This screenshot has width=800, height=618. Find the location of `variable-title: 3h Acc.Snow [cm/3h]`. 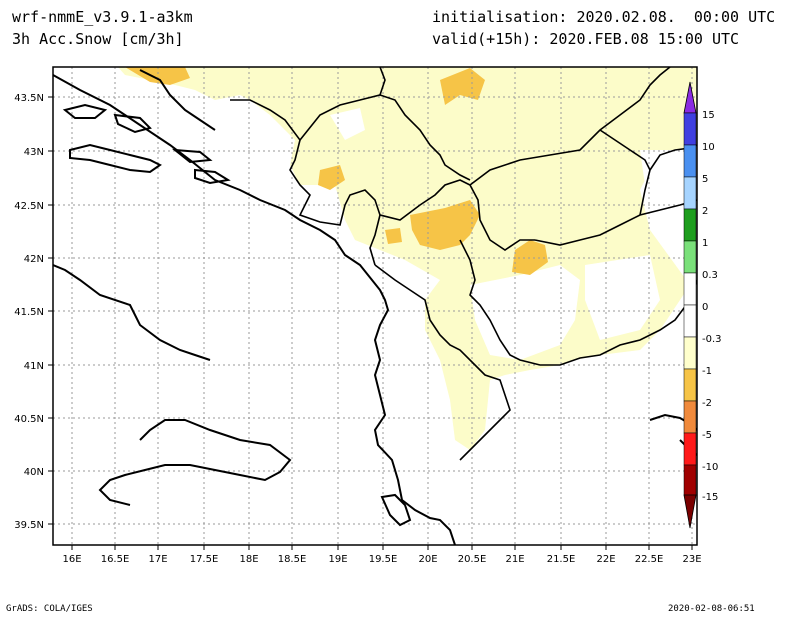

variable-title: 3h Acc.Snow [cm/3h] is located at coordinates (98, 39).